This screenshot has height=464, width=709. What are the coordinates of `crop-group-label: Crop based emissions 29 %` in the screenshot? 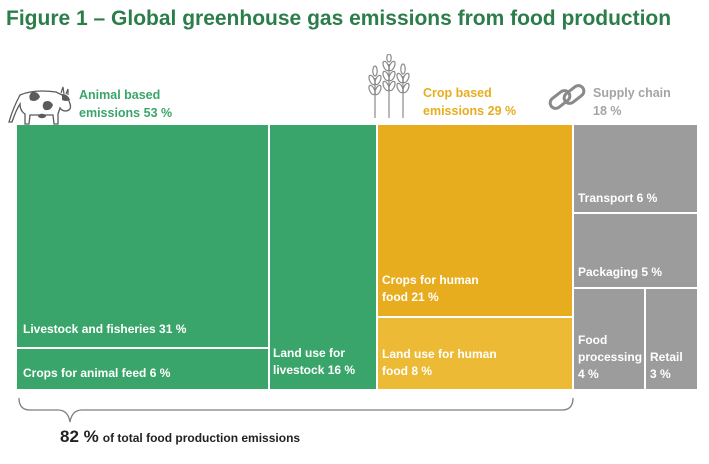 It's located at (470, 102).